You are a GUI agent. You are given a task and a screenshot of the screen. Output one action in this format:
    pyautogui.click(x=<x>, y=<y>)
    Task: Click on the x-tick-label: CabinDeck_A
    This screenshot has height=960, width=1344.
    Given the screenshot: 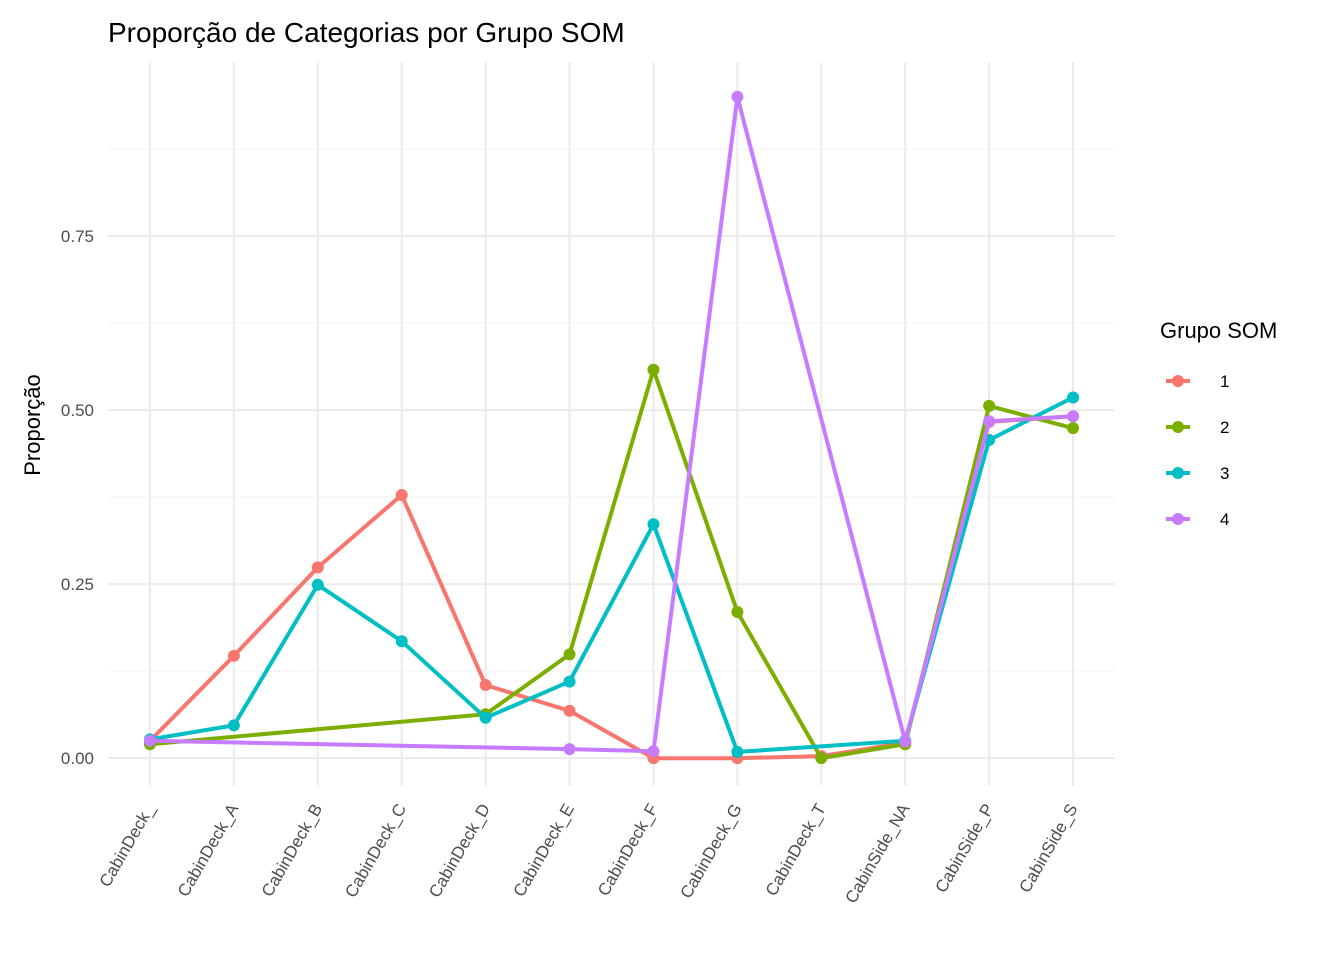 What is the action you would take?
    pyautogui.click(x=208, y=850)
    